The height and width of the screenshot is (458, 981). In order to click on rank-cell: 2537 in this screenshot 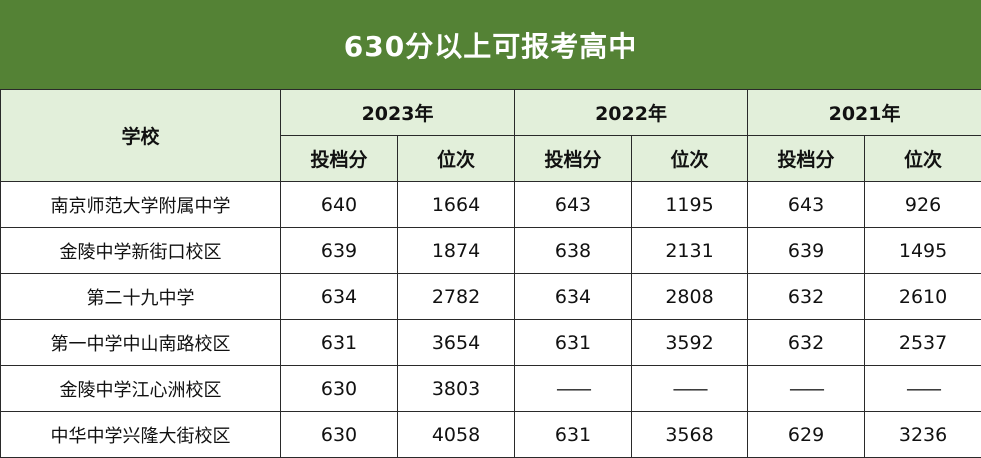, I will do `click(923, 343)`.